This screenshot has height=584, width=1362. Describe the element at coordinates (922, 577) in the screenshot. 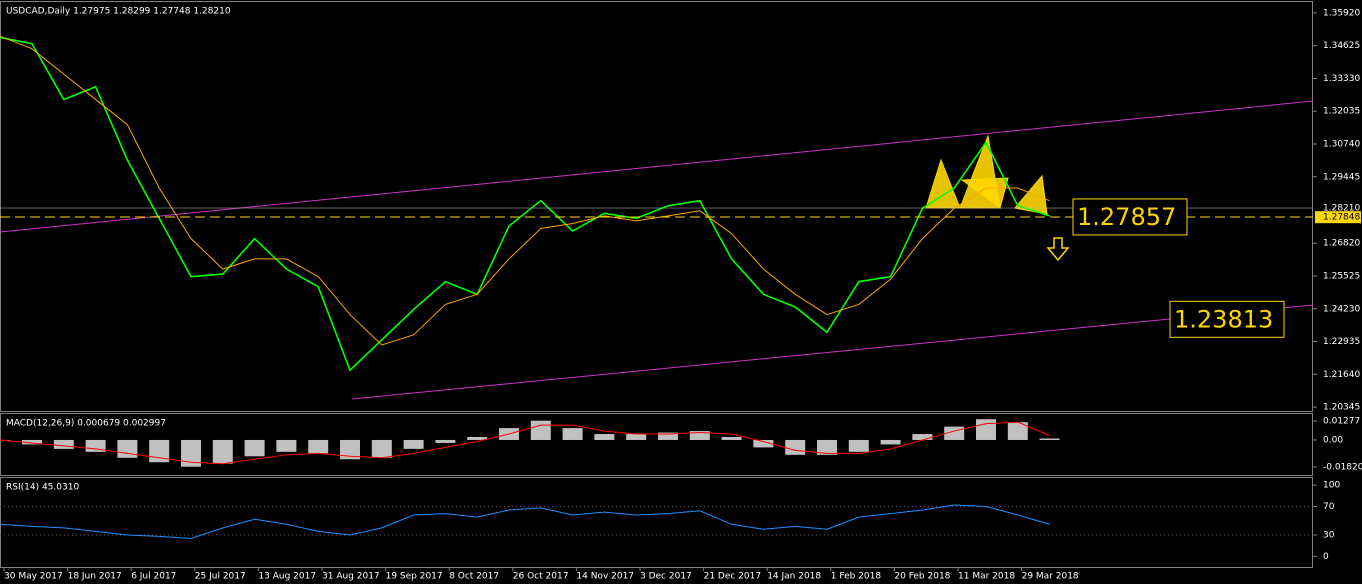

I see `x-tick-label: 20 Feb 2018` at that location.